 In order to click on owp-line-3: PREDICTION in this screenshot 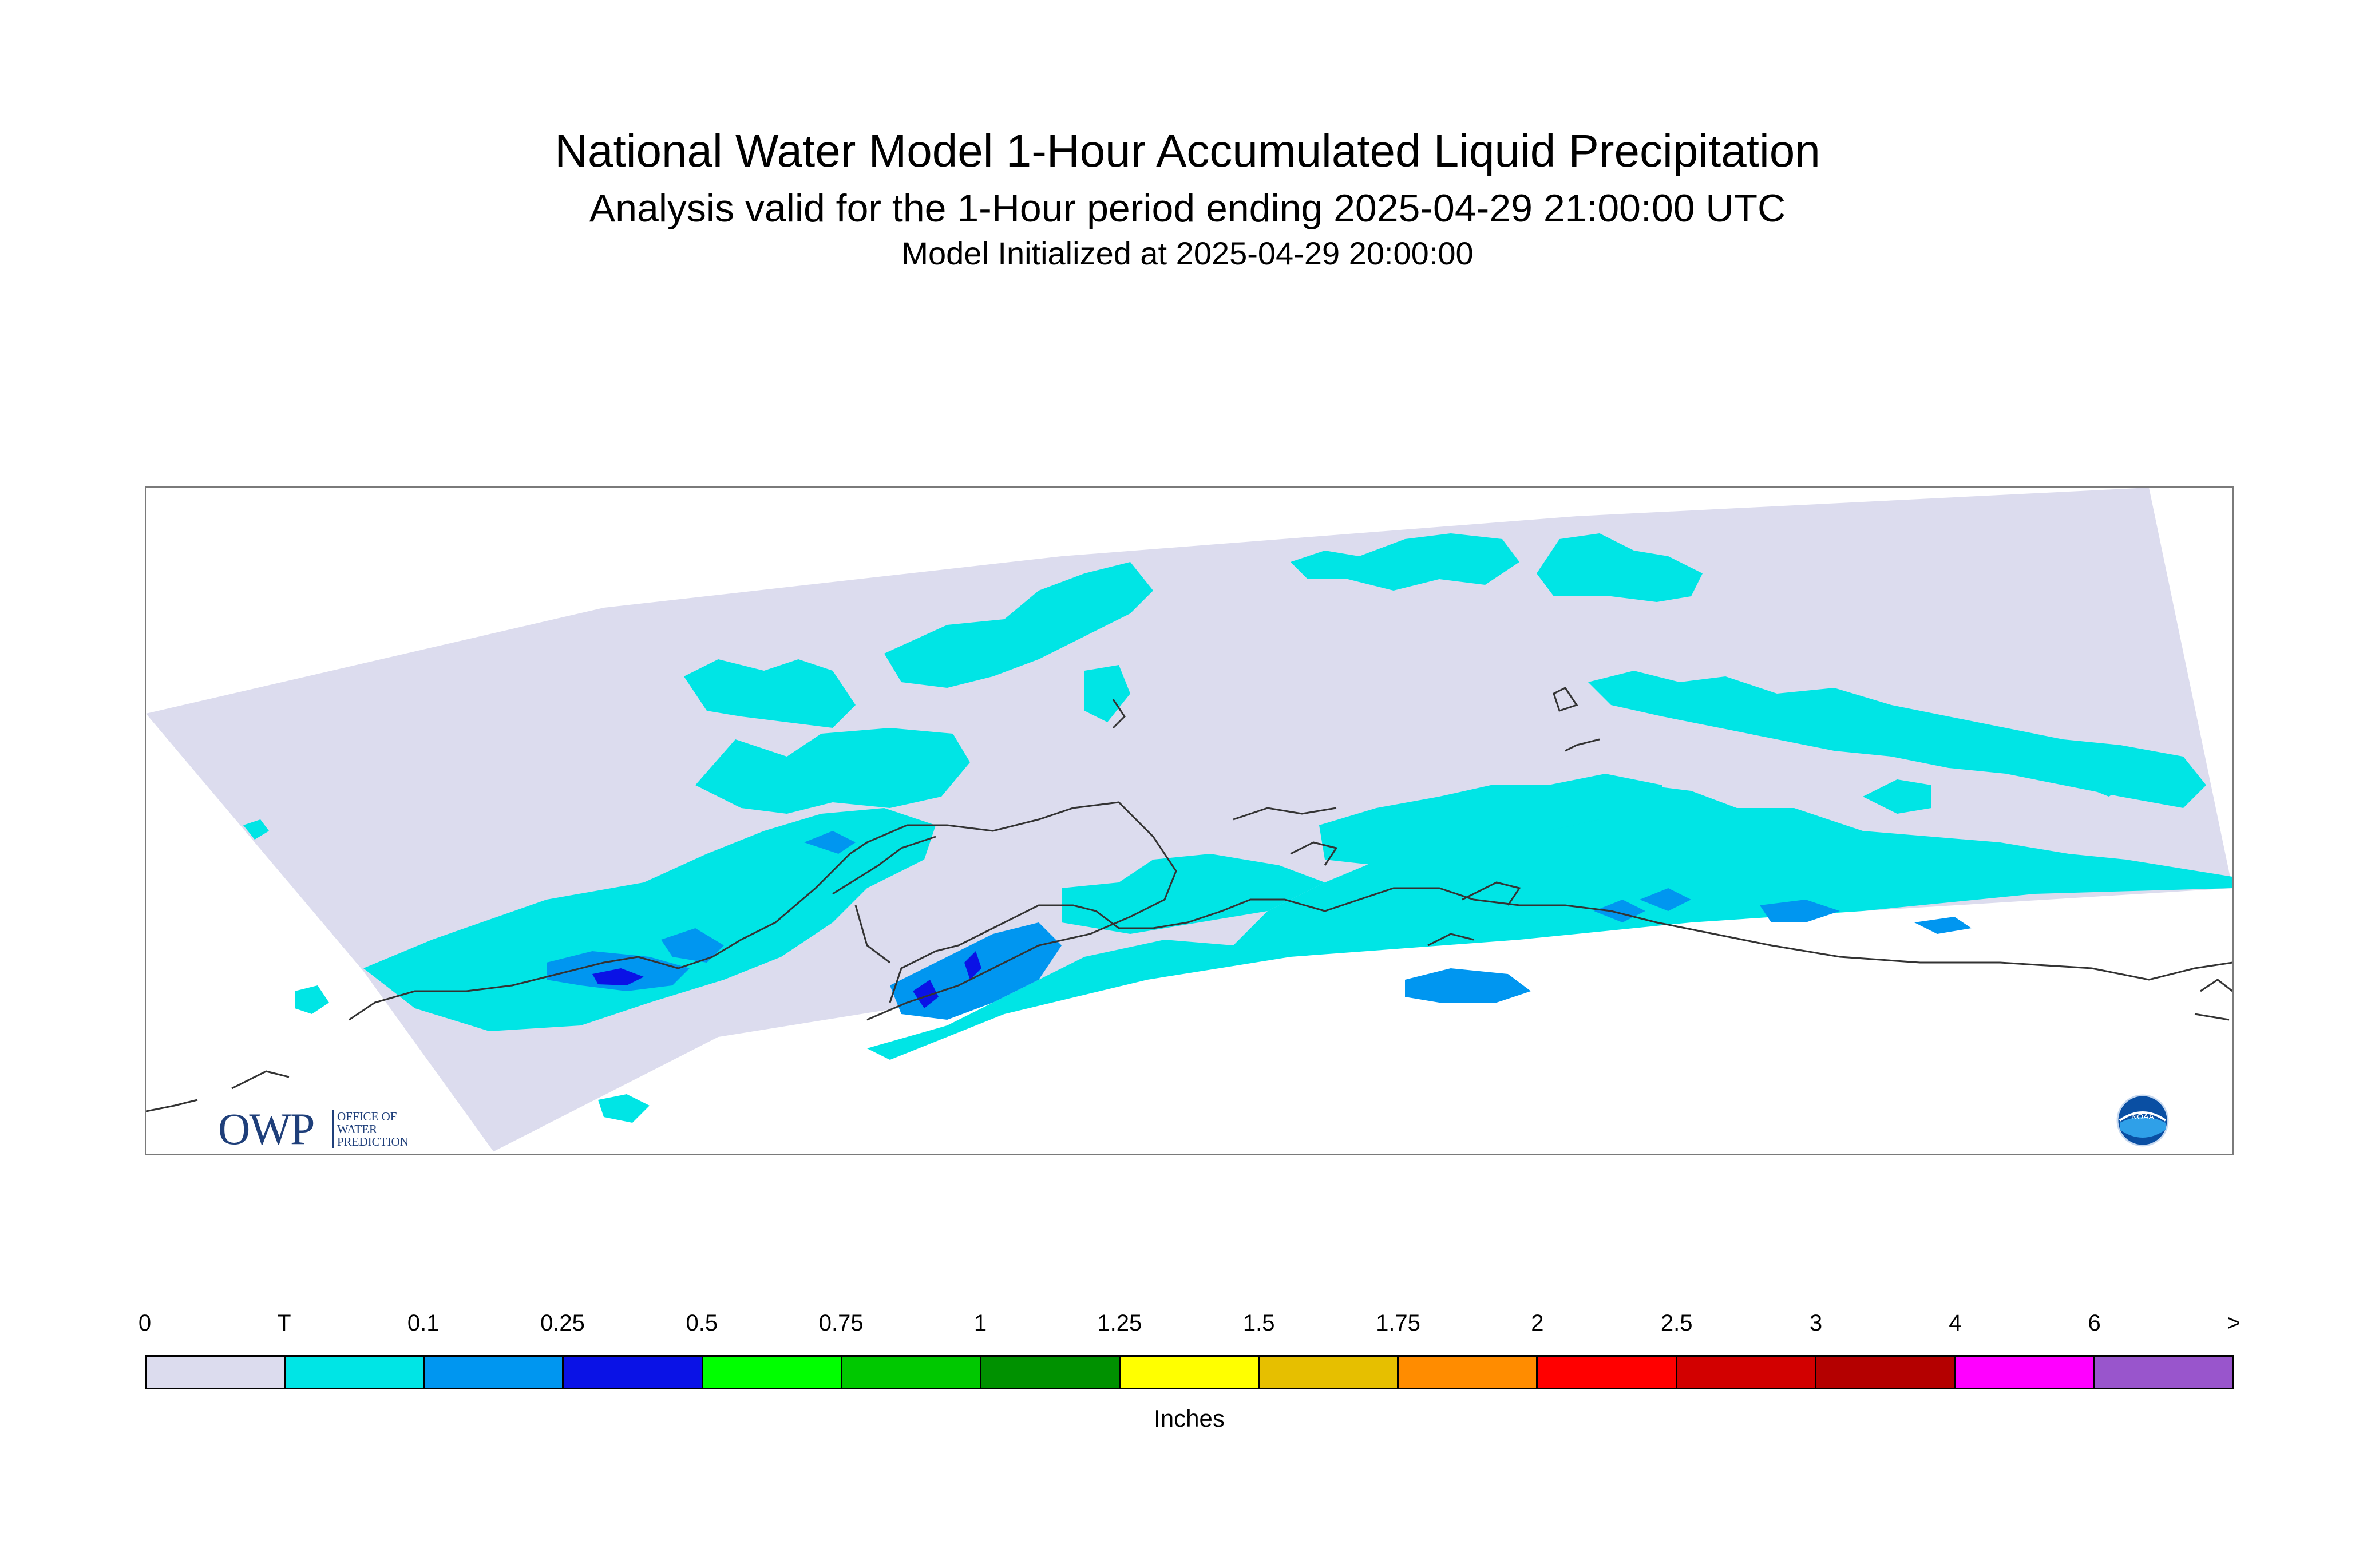, I will do `click(373, 1142)`.